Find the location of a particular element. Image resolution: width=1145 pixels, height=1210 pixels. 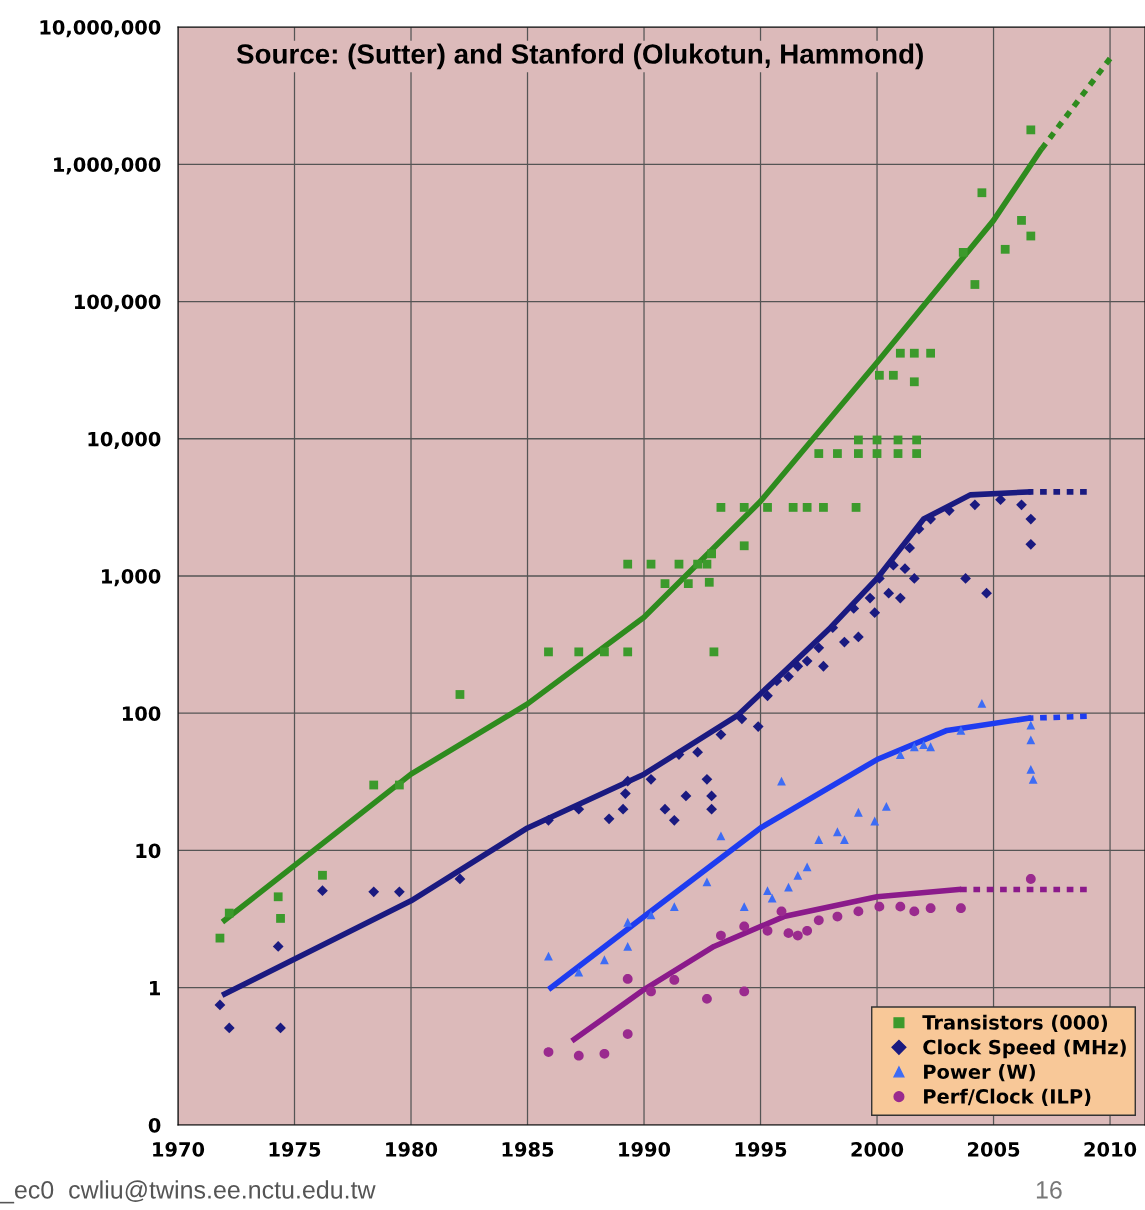

legend-label: Clock Speed (MHz) is located at coordinates (1024, 1049).